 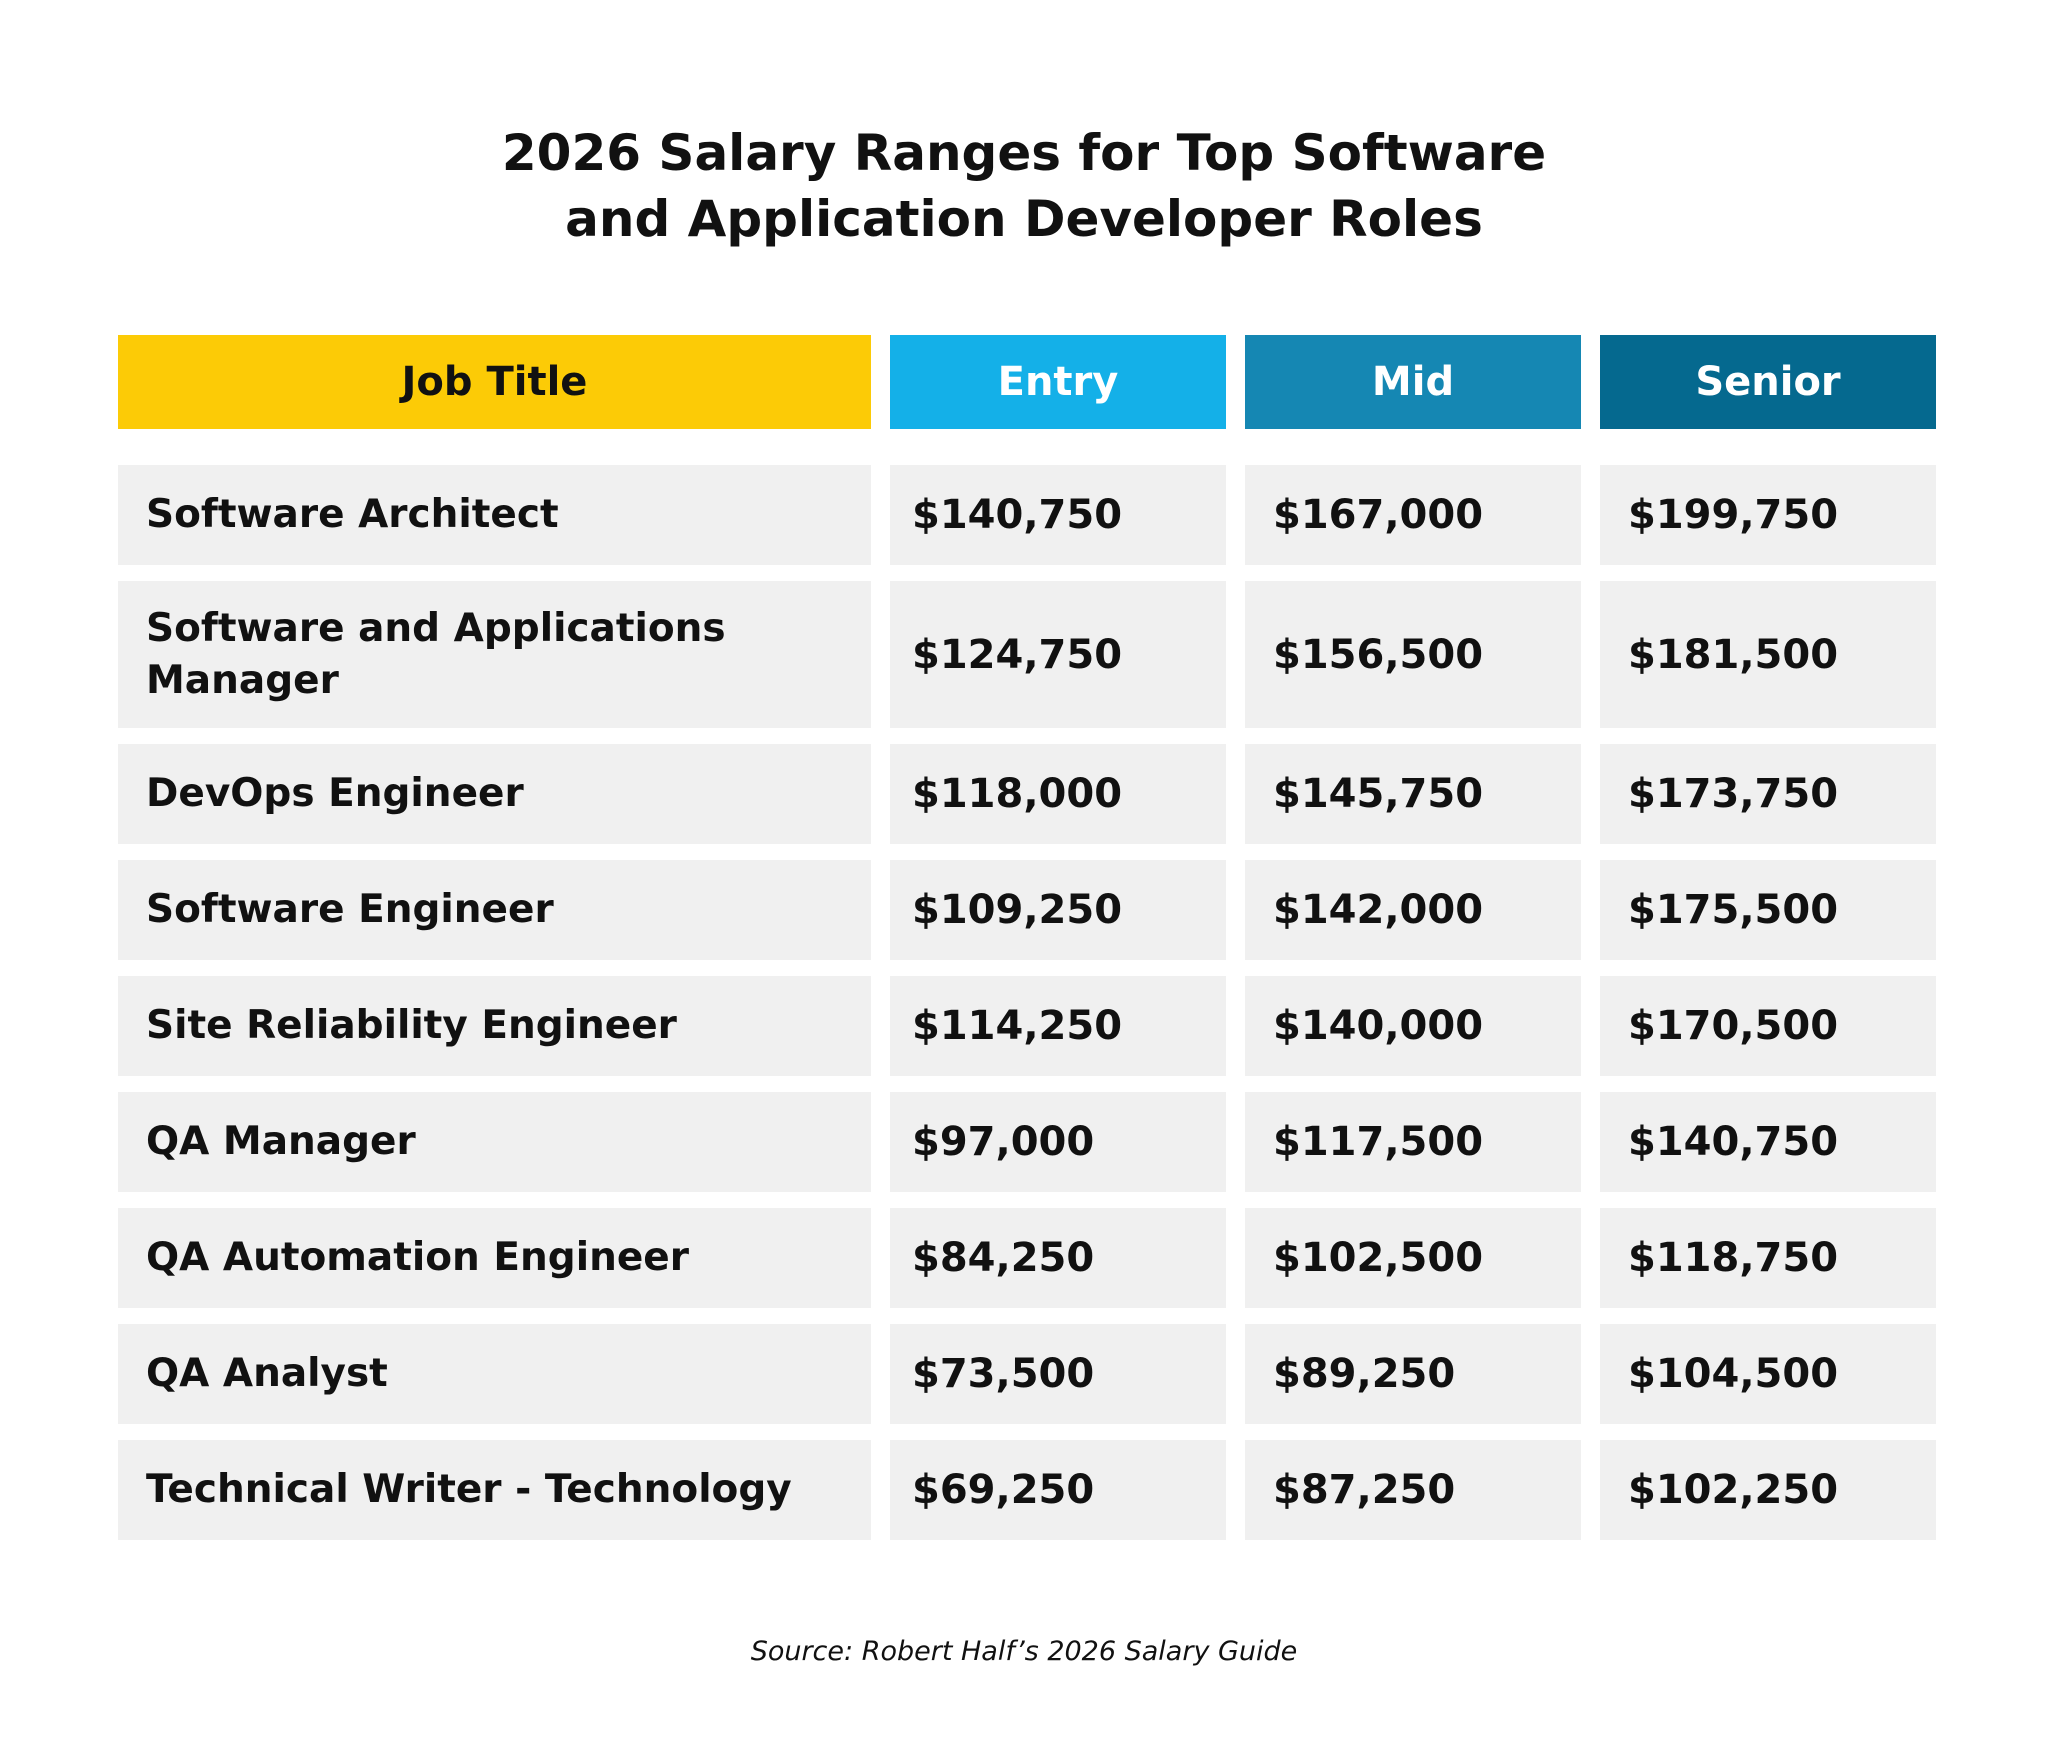 I want to click on mid-salary-cell: $89,250, so click(x=1413, y=1374).